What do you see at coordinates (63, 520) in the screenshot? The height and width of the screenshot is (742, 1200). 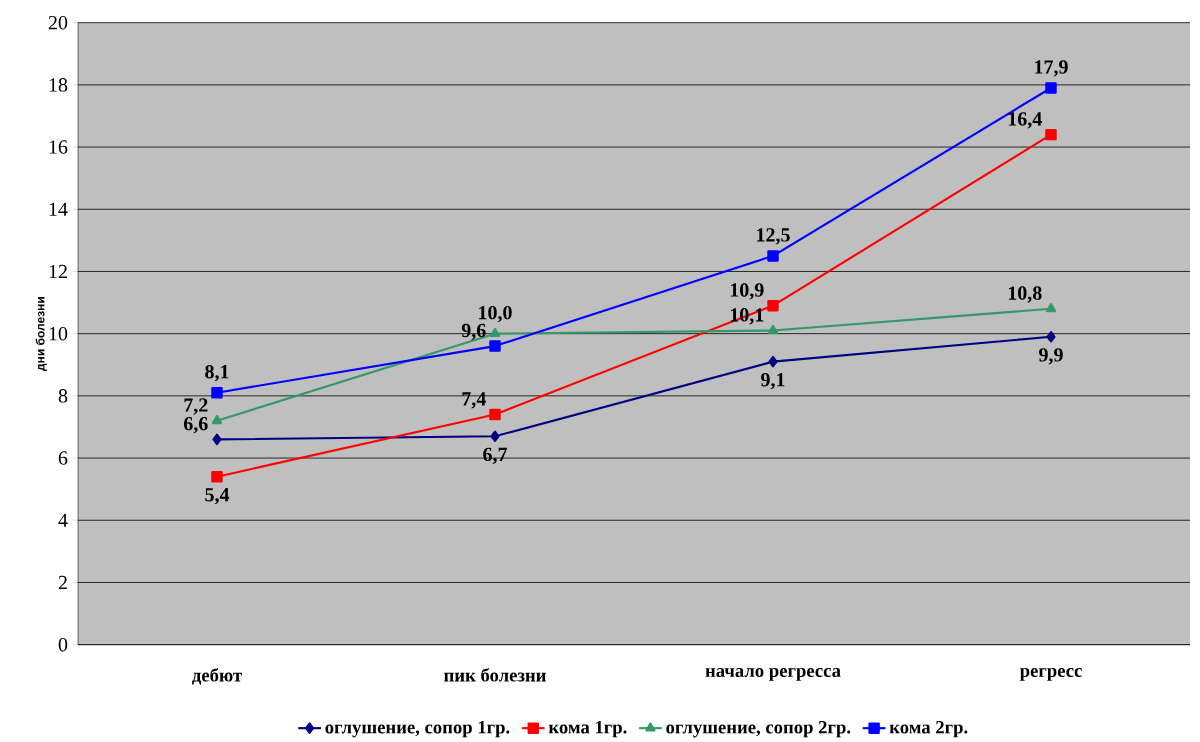 I see `y-tick-label: 4` at bounding box center [63, 520].